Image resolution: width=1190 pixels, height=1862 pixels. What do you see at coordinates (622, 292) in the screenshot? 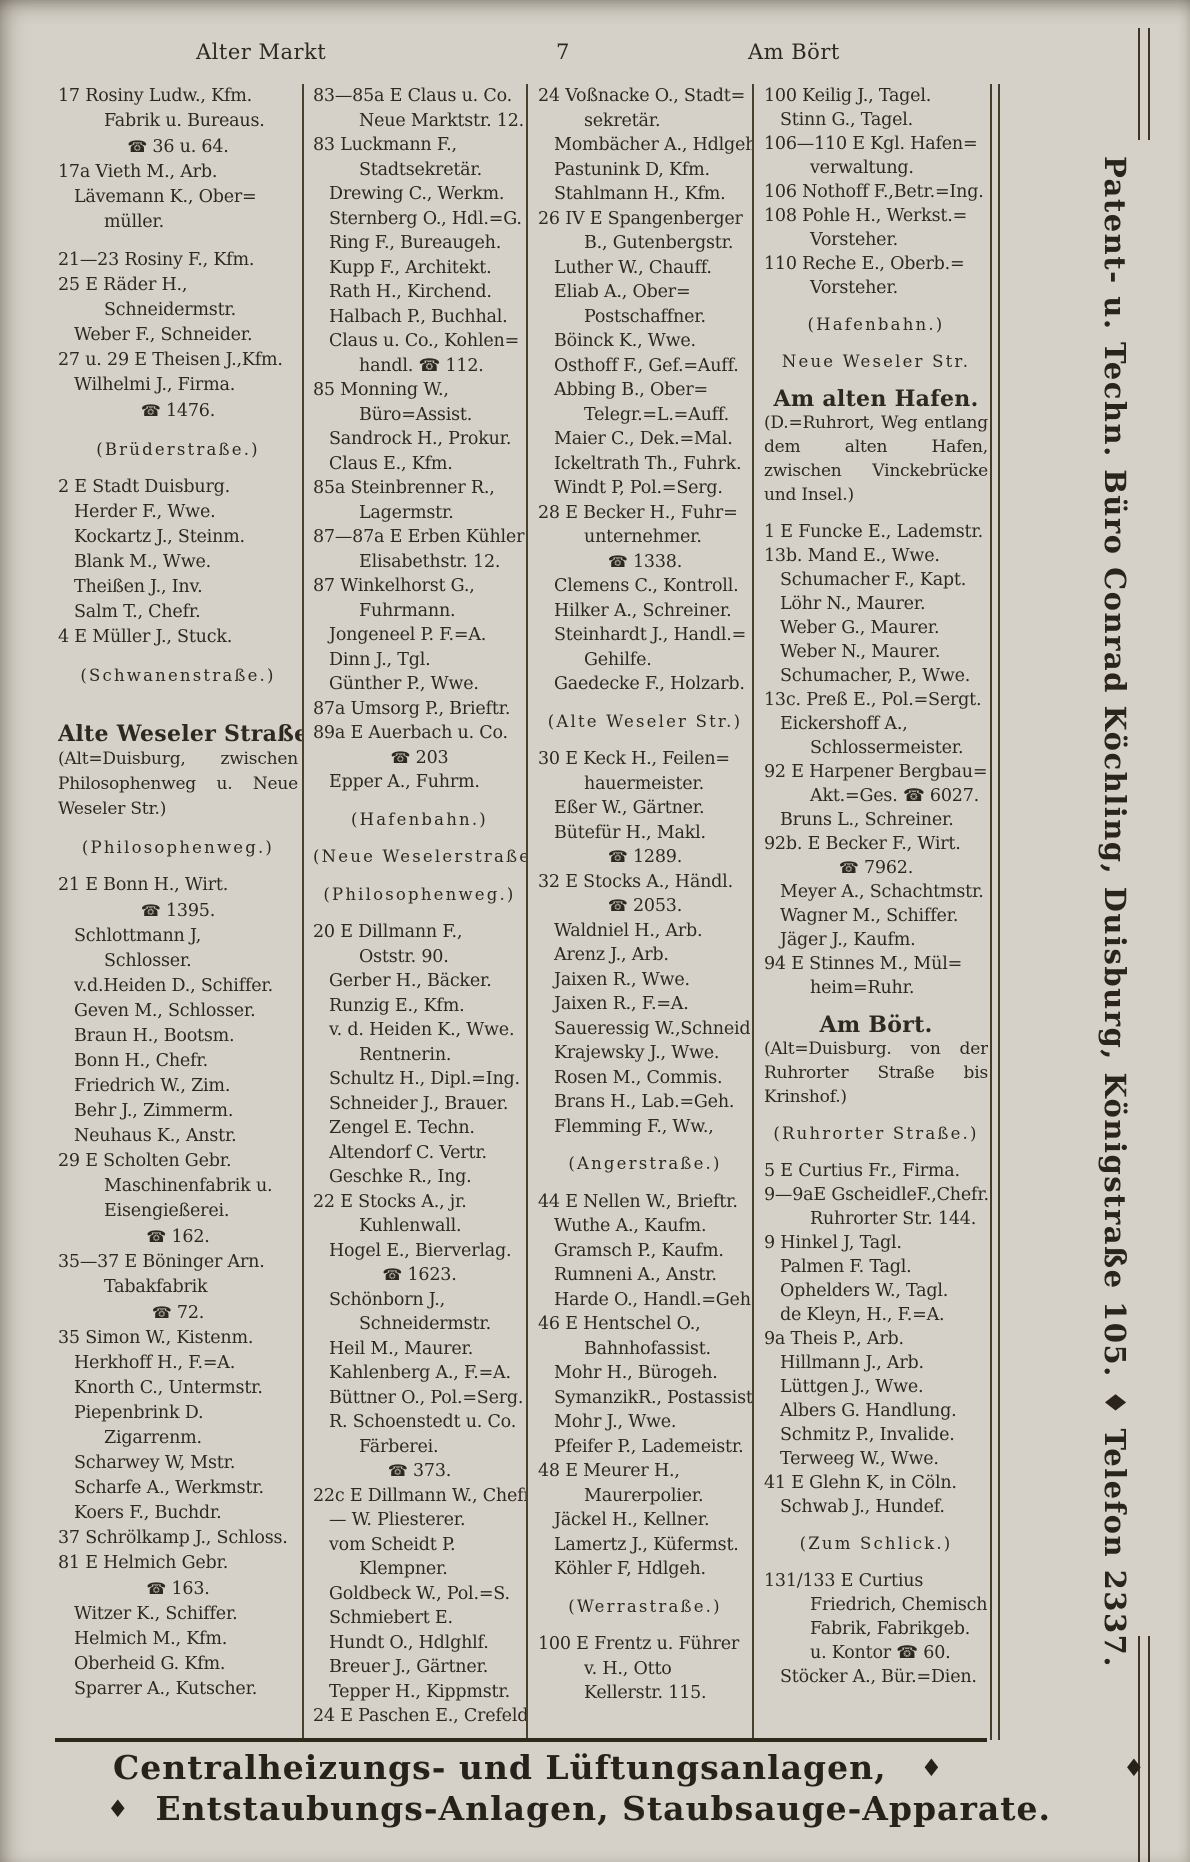
I see `directory-line: Eliab A., Ober=` at bounding box center [622, 292].